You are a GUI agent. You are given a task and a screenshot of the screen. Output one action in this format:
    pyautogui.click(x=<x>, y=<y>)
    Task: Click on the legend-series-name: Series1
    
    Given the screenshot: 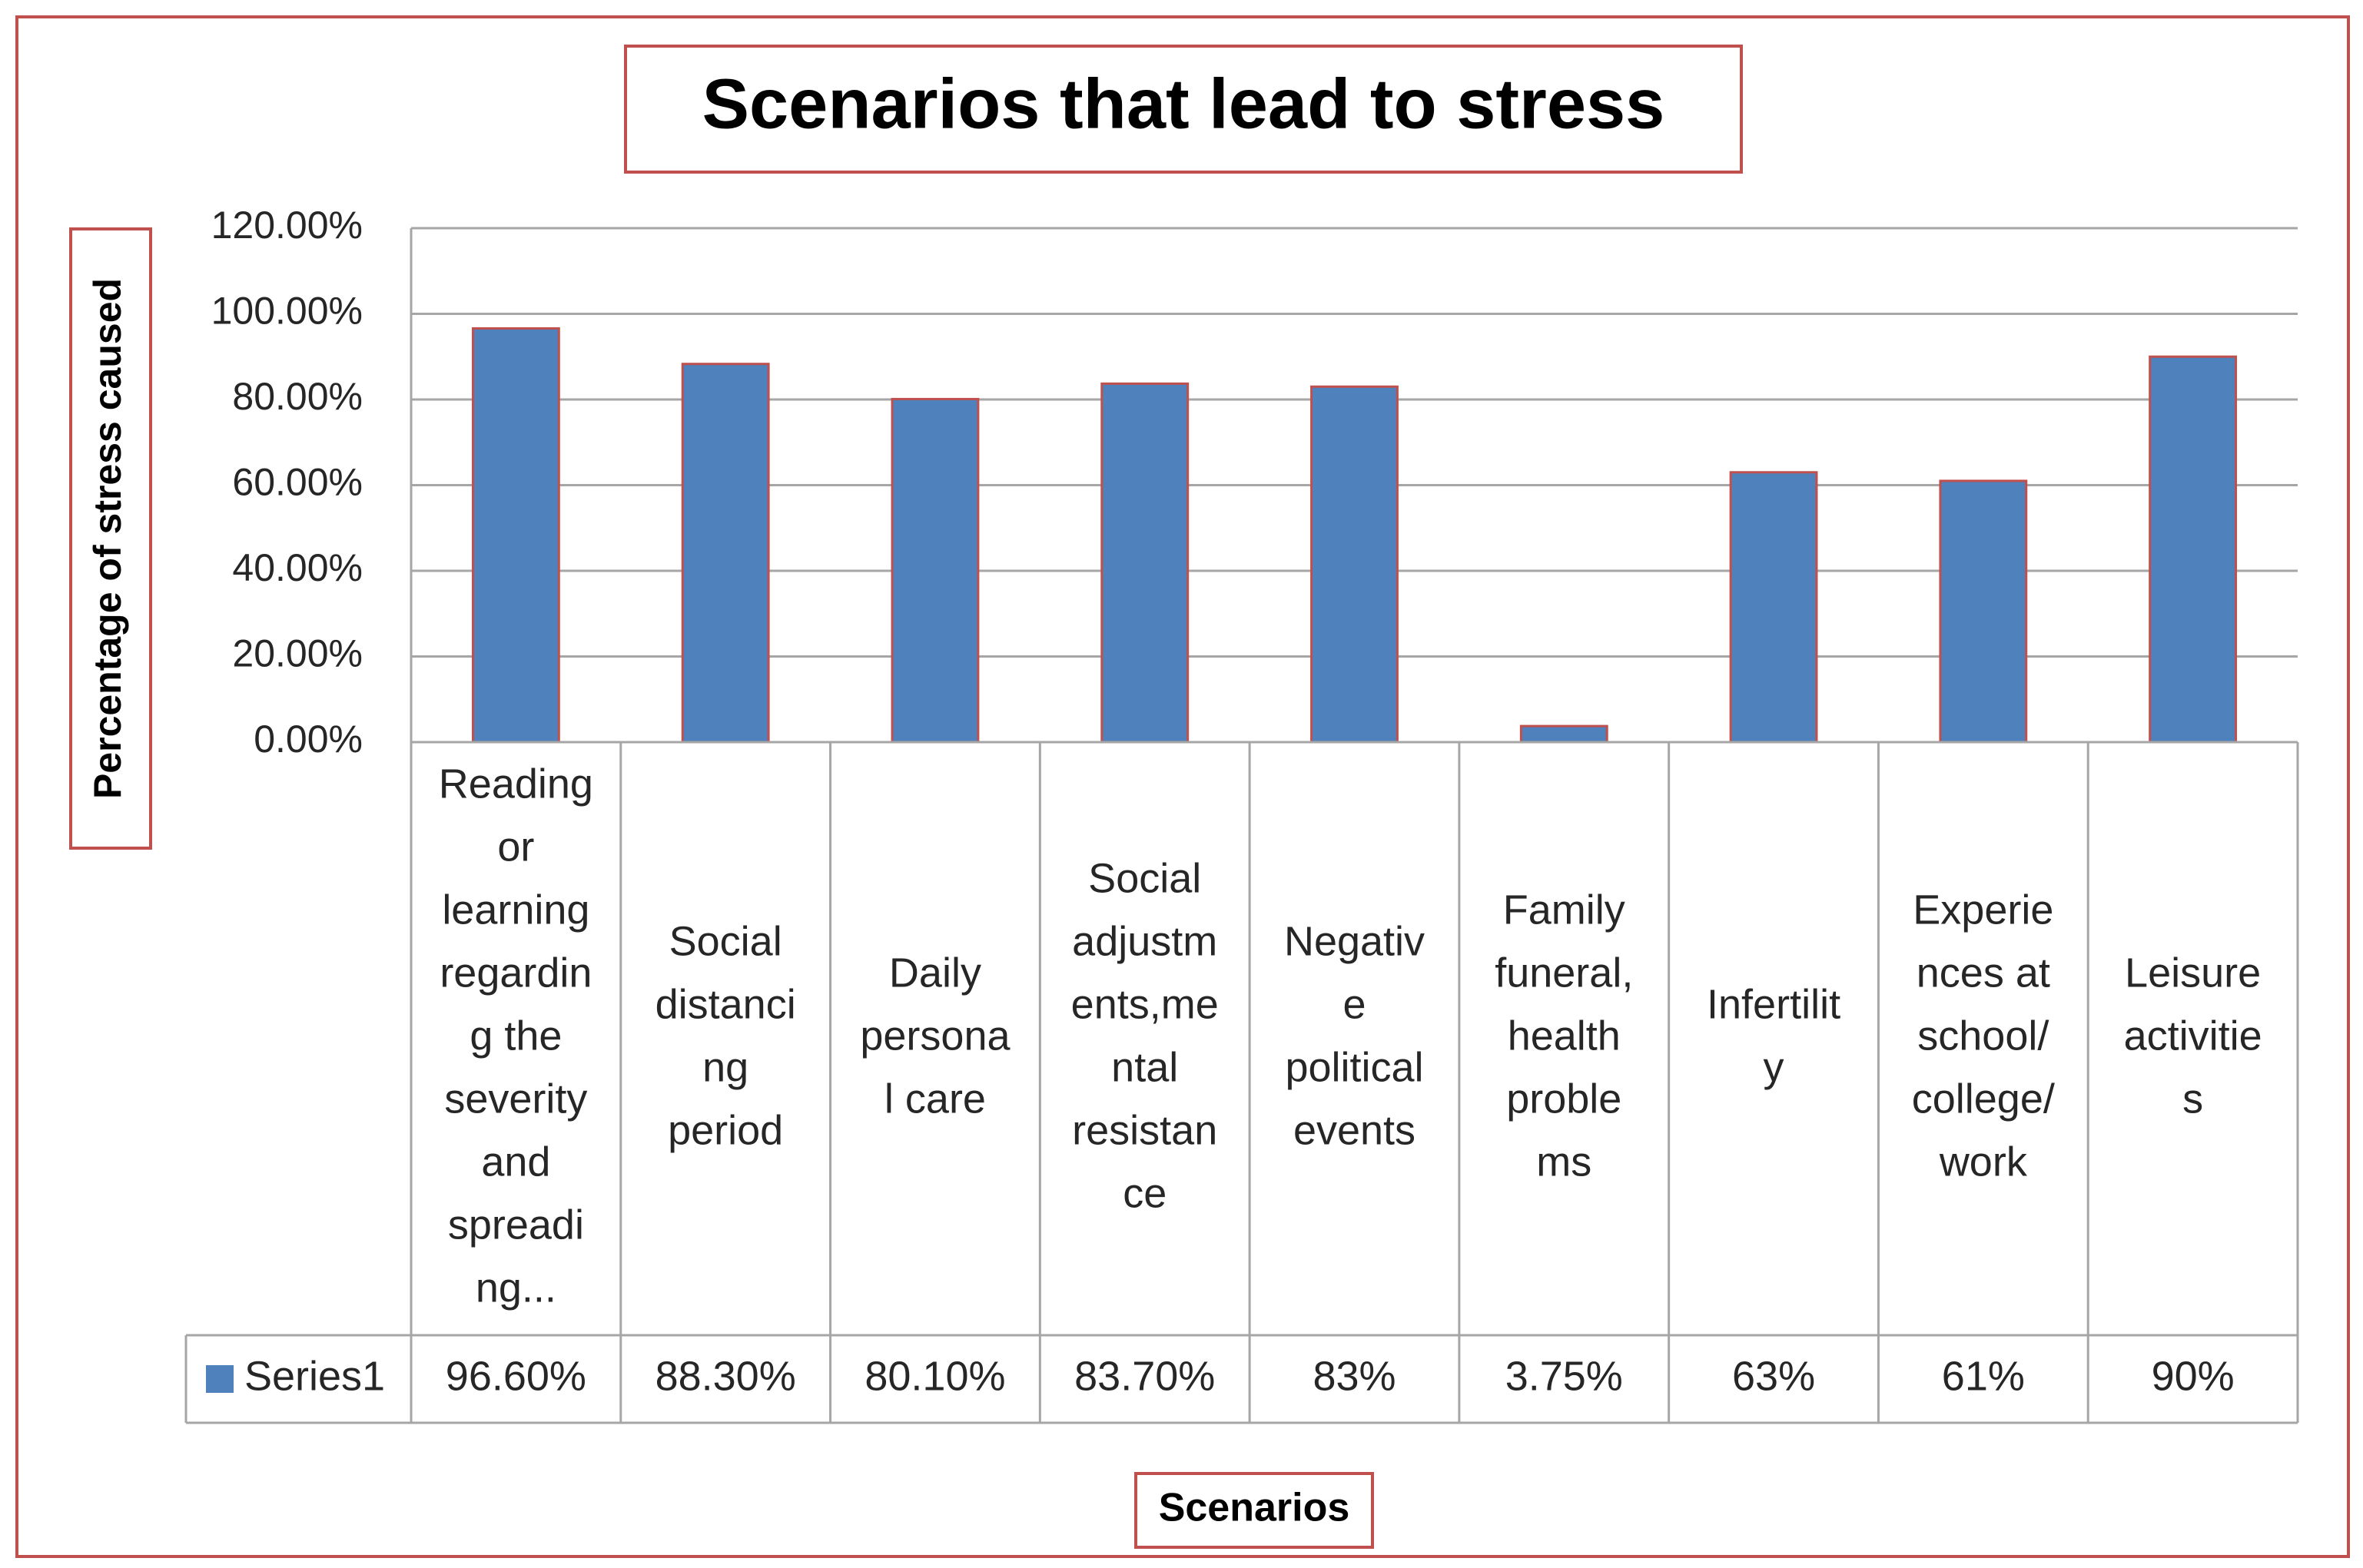 What is the action you would take?
    pyautogui.click(x=314, y=1376)
    